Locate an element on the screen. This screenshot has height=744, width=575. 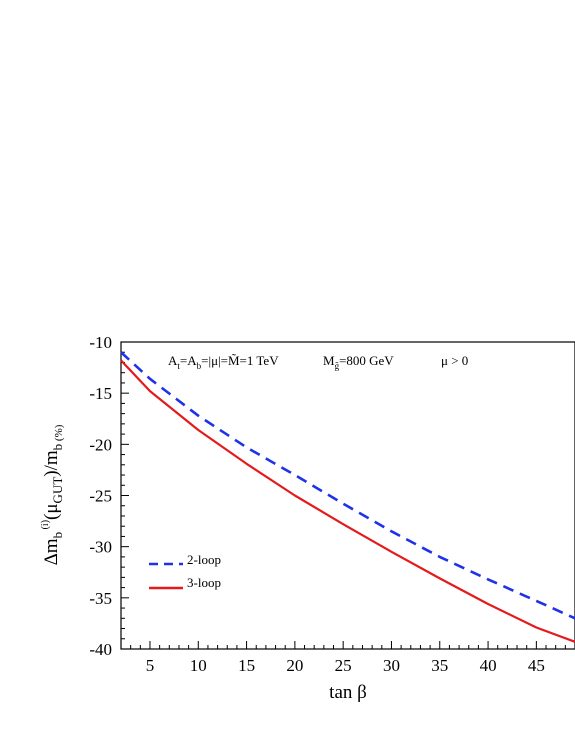
x-tick-label: 45 is located at coordinates (536, 665).